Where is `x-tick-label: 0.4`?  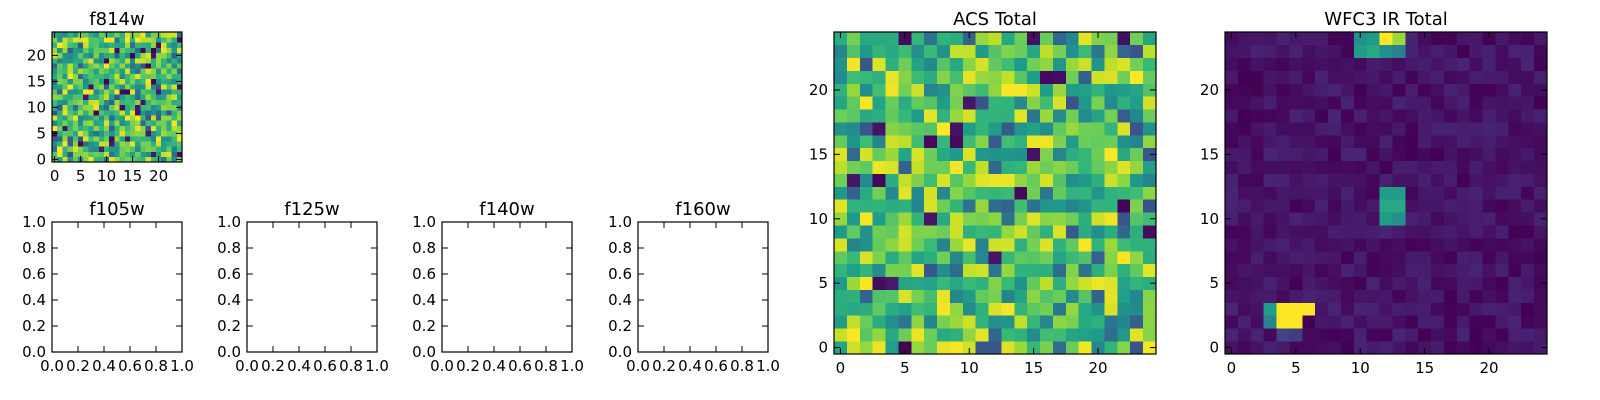
x-tick-label: 0.4 is located at coordinates (690, 366).